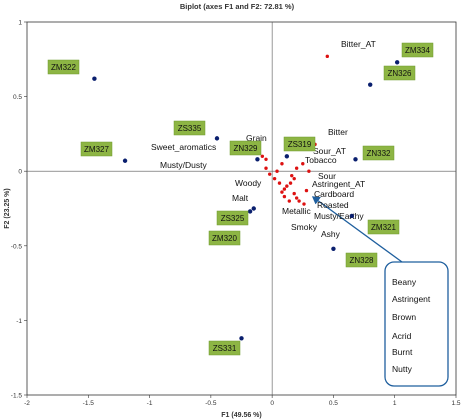 This screenshot has width=474, height=420. Describe the element at coordinates (358, 44) in the screenshot. I see `variable-label: Bitter_AT` at that location.